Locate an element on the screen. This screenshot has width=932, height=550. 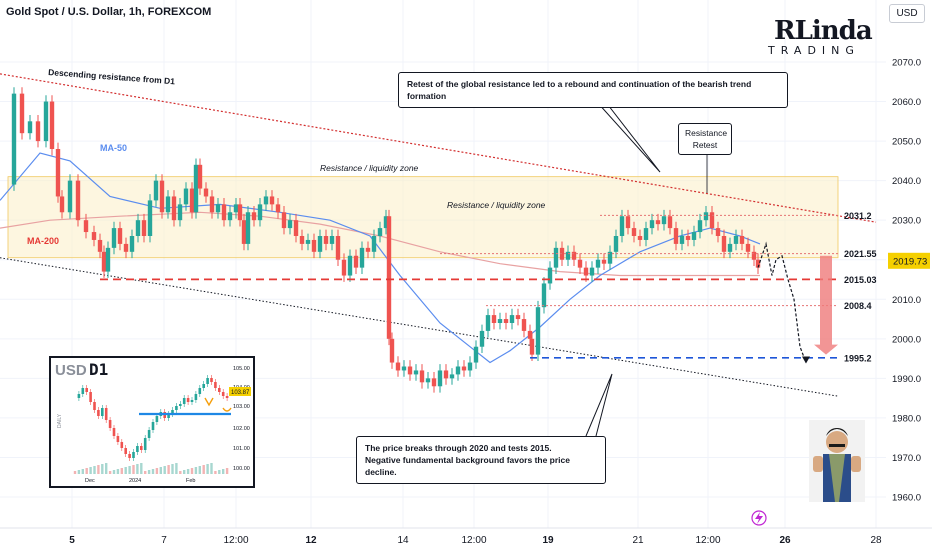
logo-main: RLinda is located at coordinates (823, 31).